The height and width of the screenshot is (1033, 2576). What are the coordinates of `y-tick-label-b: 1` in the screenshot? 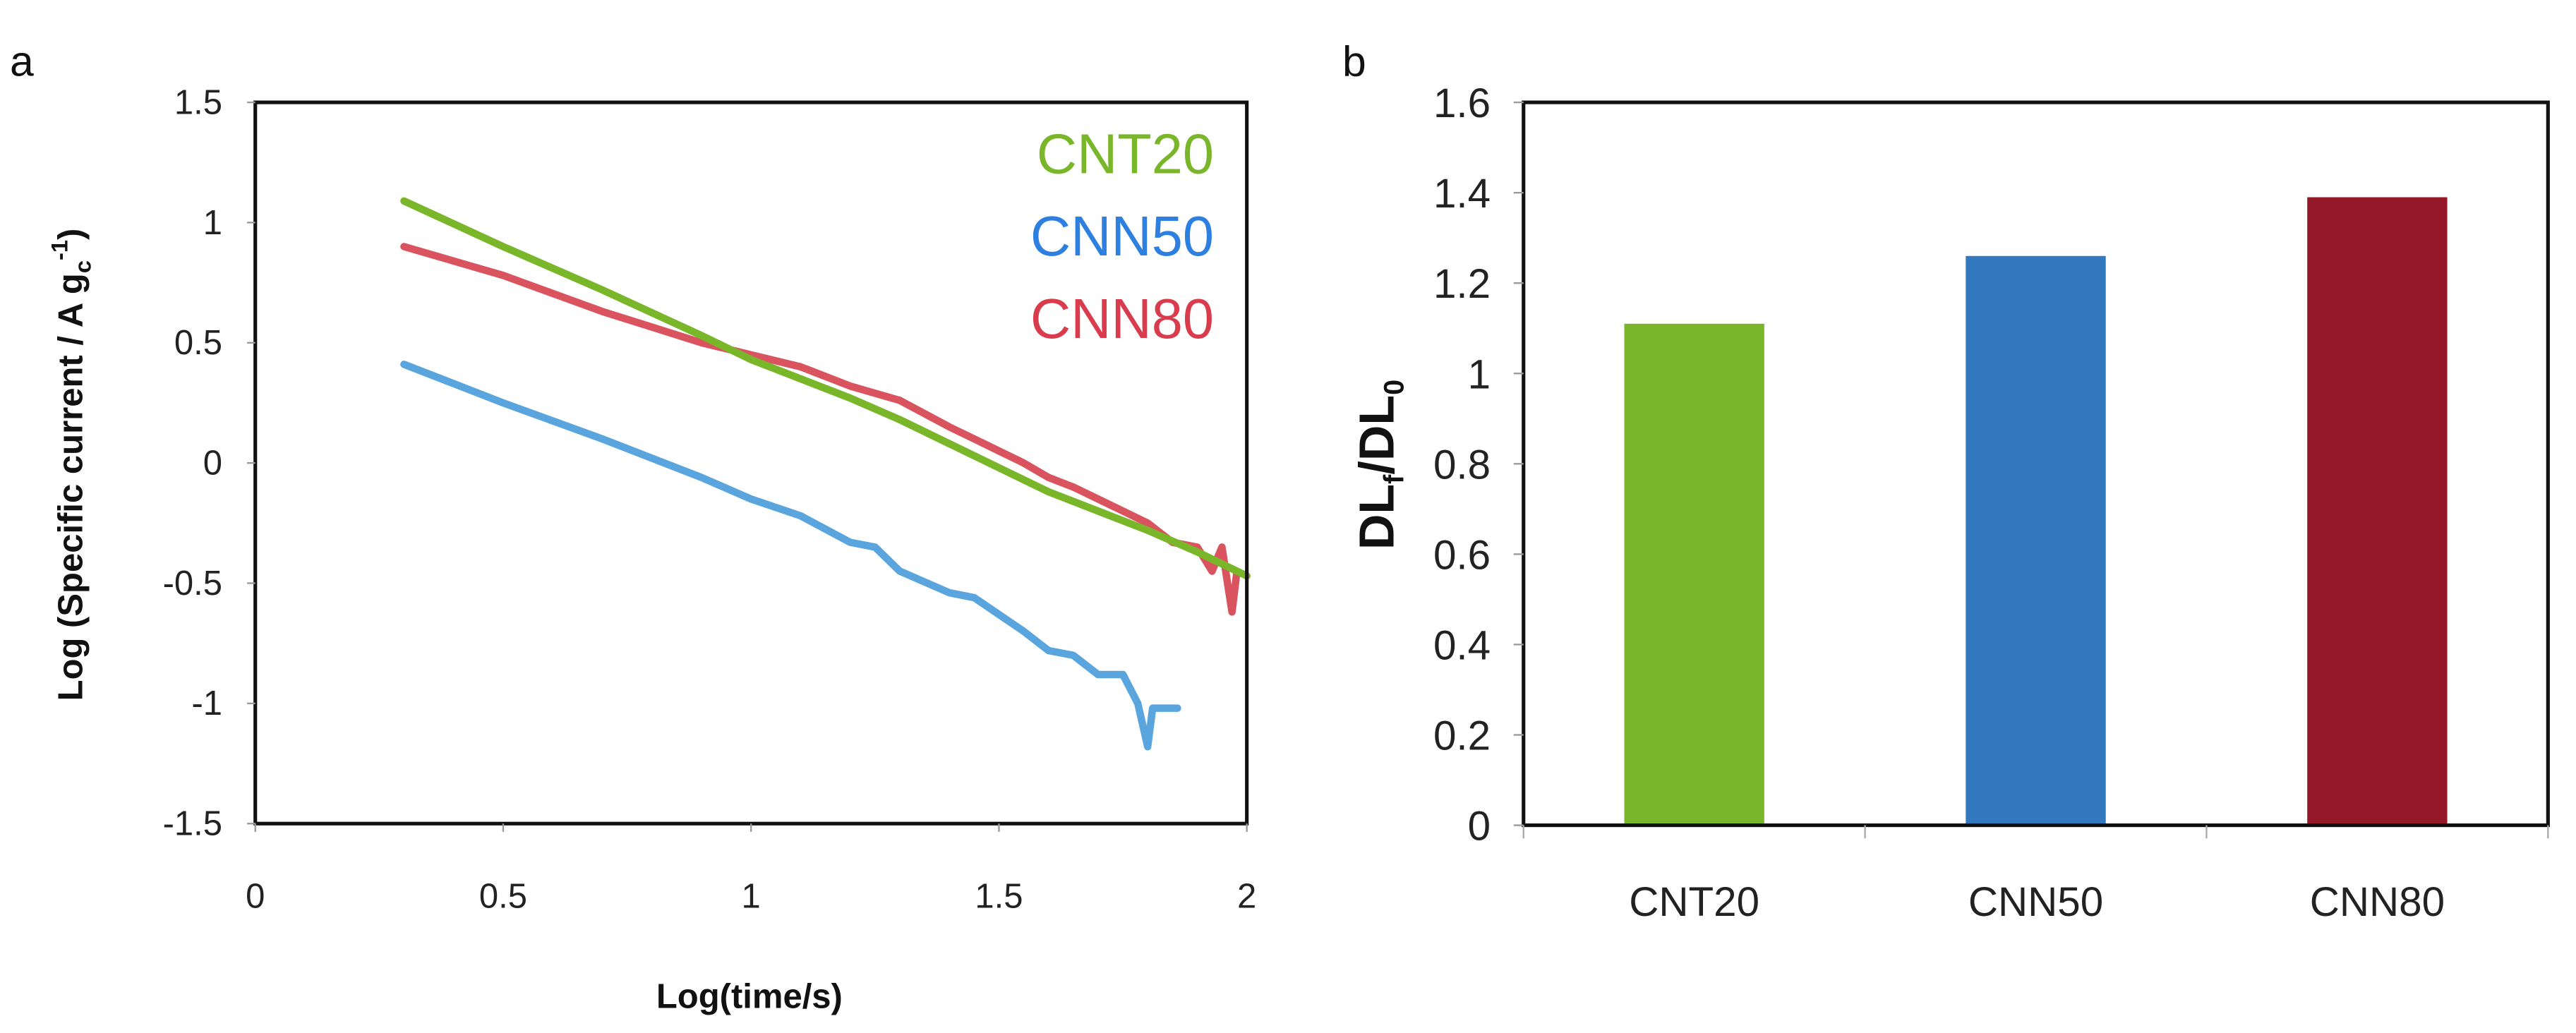 It's located at (1479, 374).